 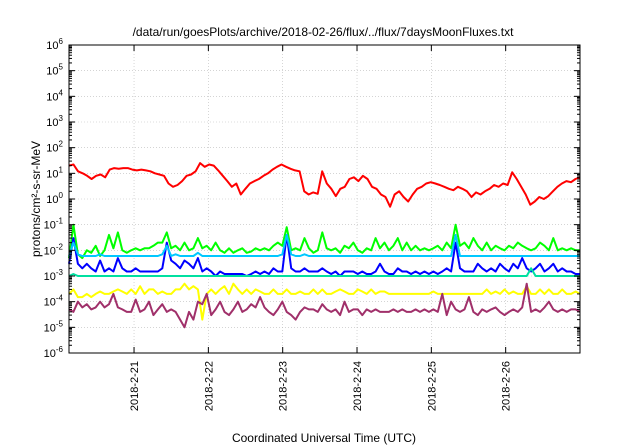 What do you see at coordinates (54, 121) in the screenshot?
I see `y-tick-label: 10³` at bounding box center [54, 121].